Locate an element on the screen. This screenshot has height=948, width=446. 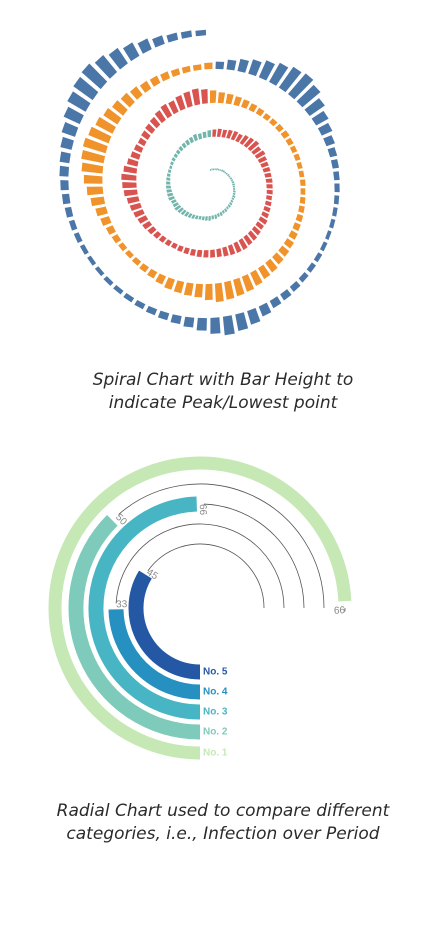
radial-grid is located at coordinates (230, 547).